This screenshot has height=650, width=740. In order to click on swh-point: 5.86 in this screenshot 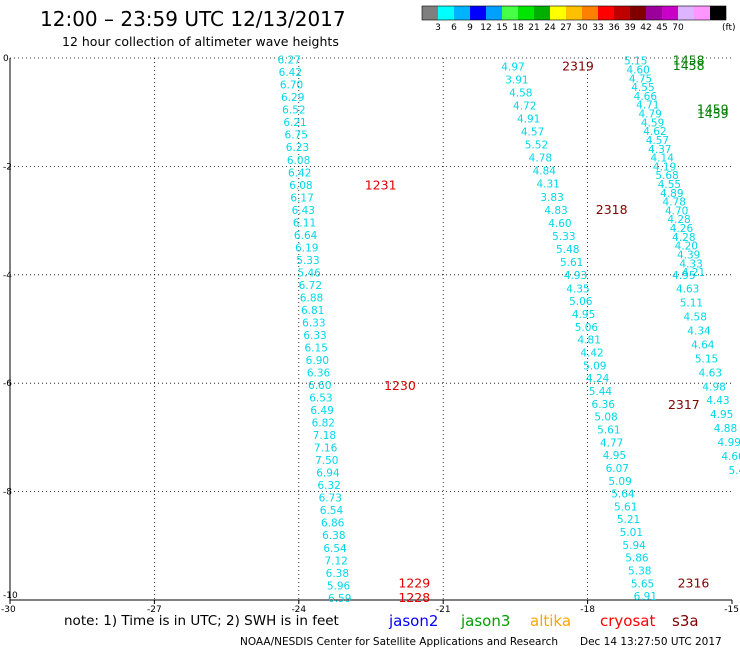, I will do `click(637, 559)`.